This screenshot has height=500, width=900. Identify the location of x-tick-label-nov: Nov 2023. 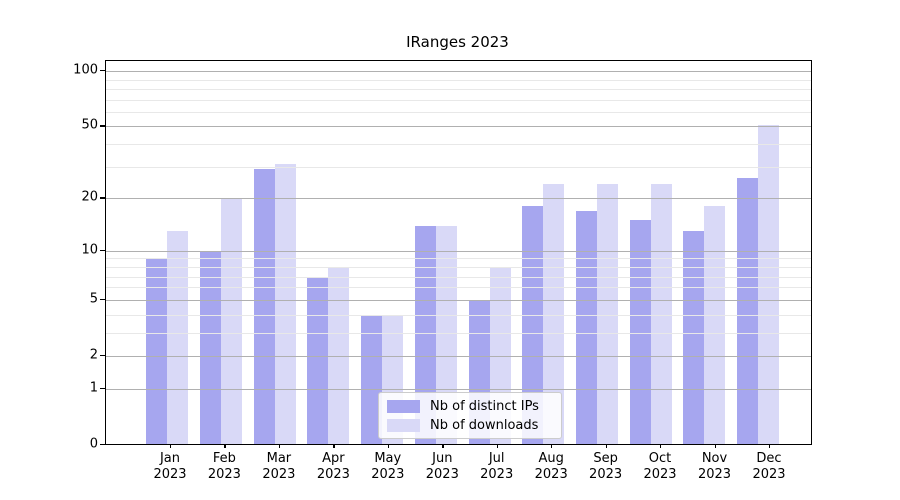
(714, 466).